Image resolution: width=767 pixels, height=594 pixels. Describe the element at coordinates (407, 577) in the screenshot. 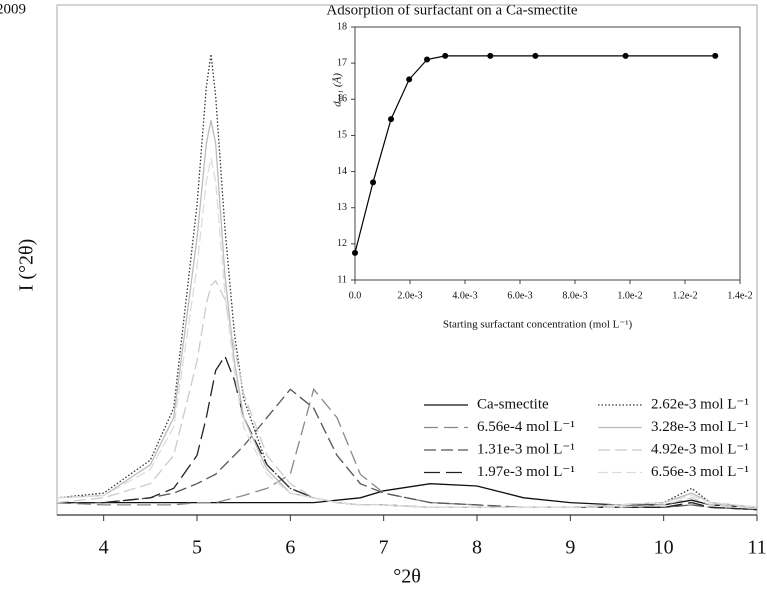

I see `x-axis-label: °2θ` at that location.